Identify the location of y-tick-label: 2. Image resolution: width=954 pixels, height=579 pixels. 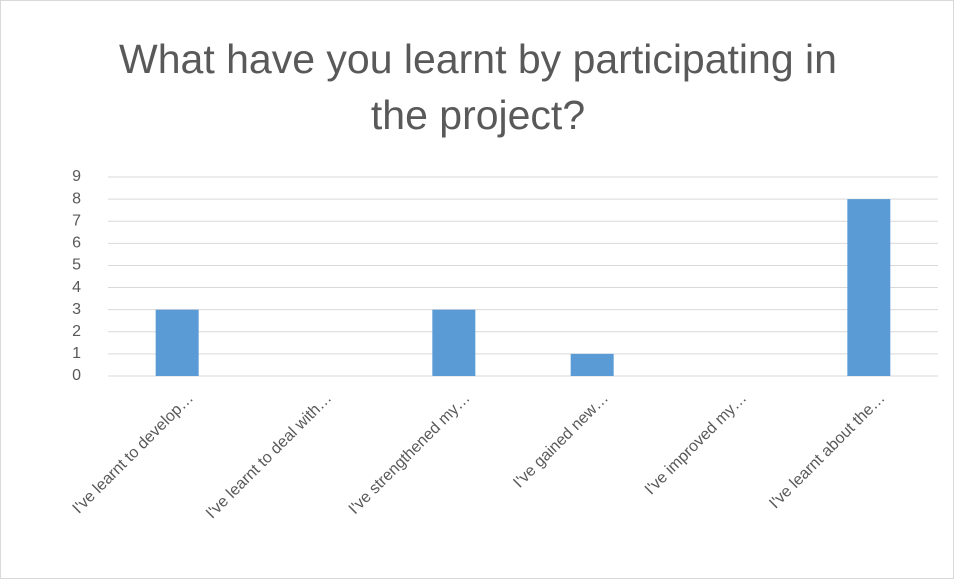
(76, 331).